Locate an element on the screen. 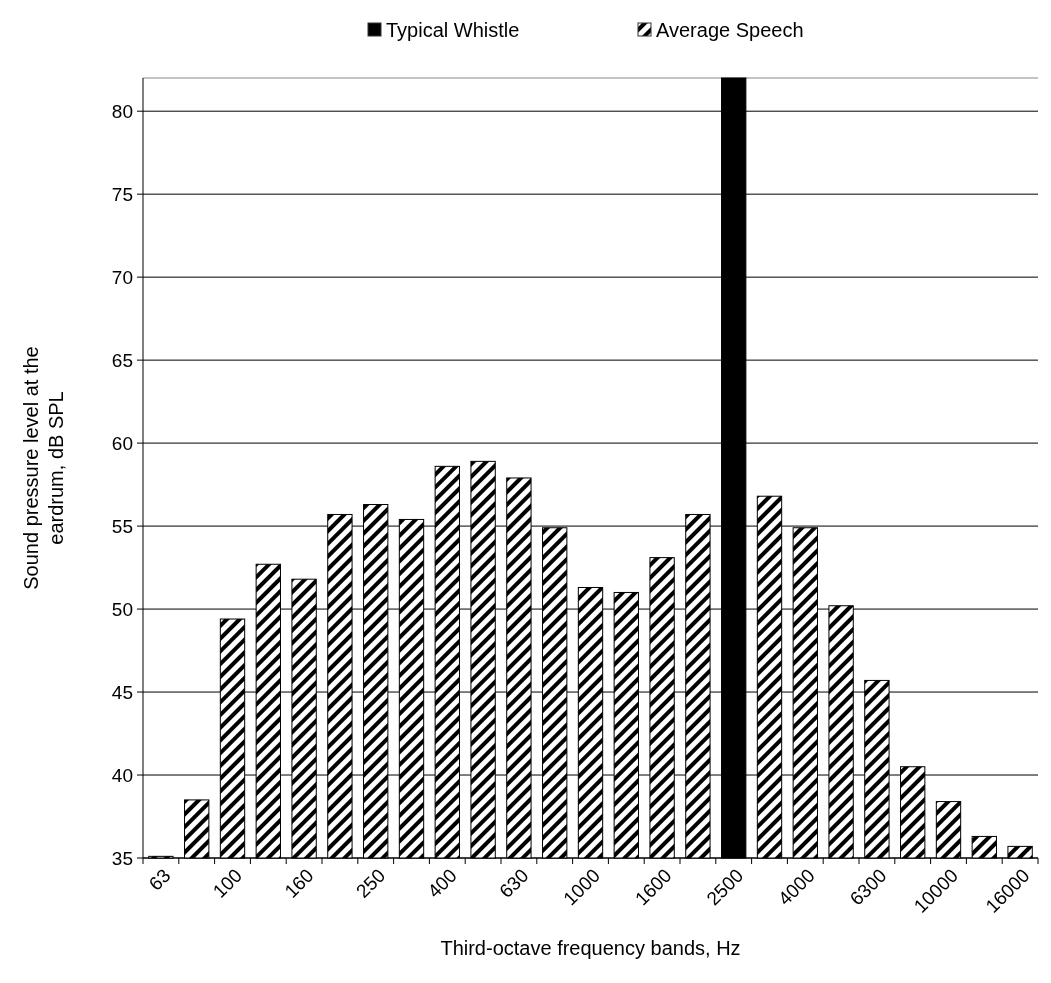 This screenshot has width=1051, height=983. x-tick-label: 250 is located at coordinates (370, 883).